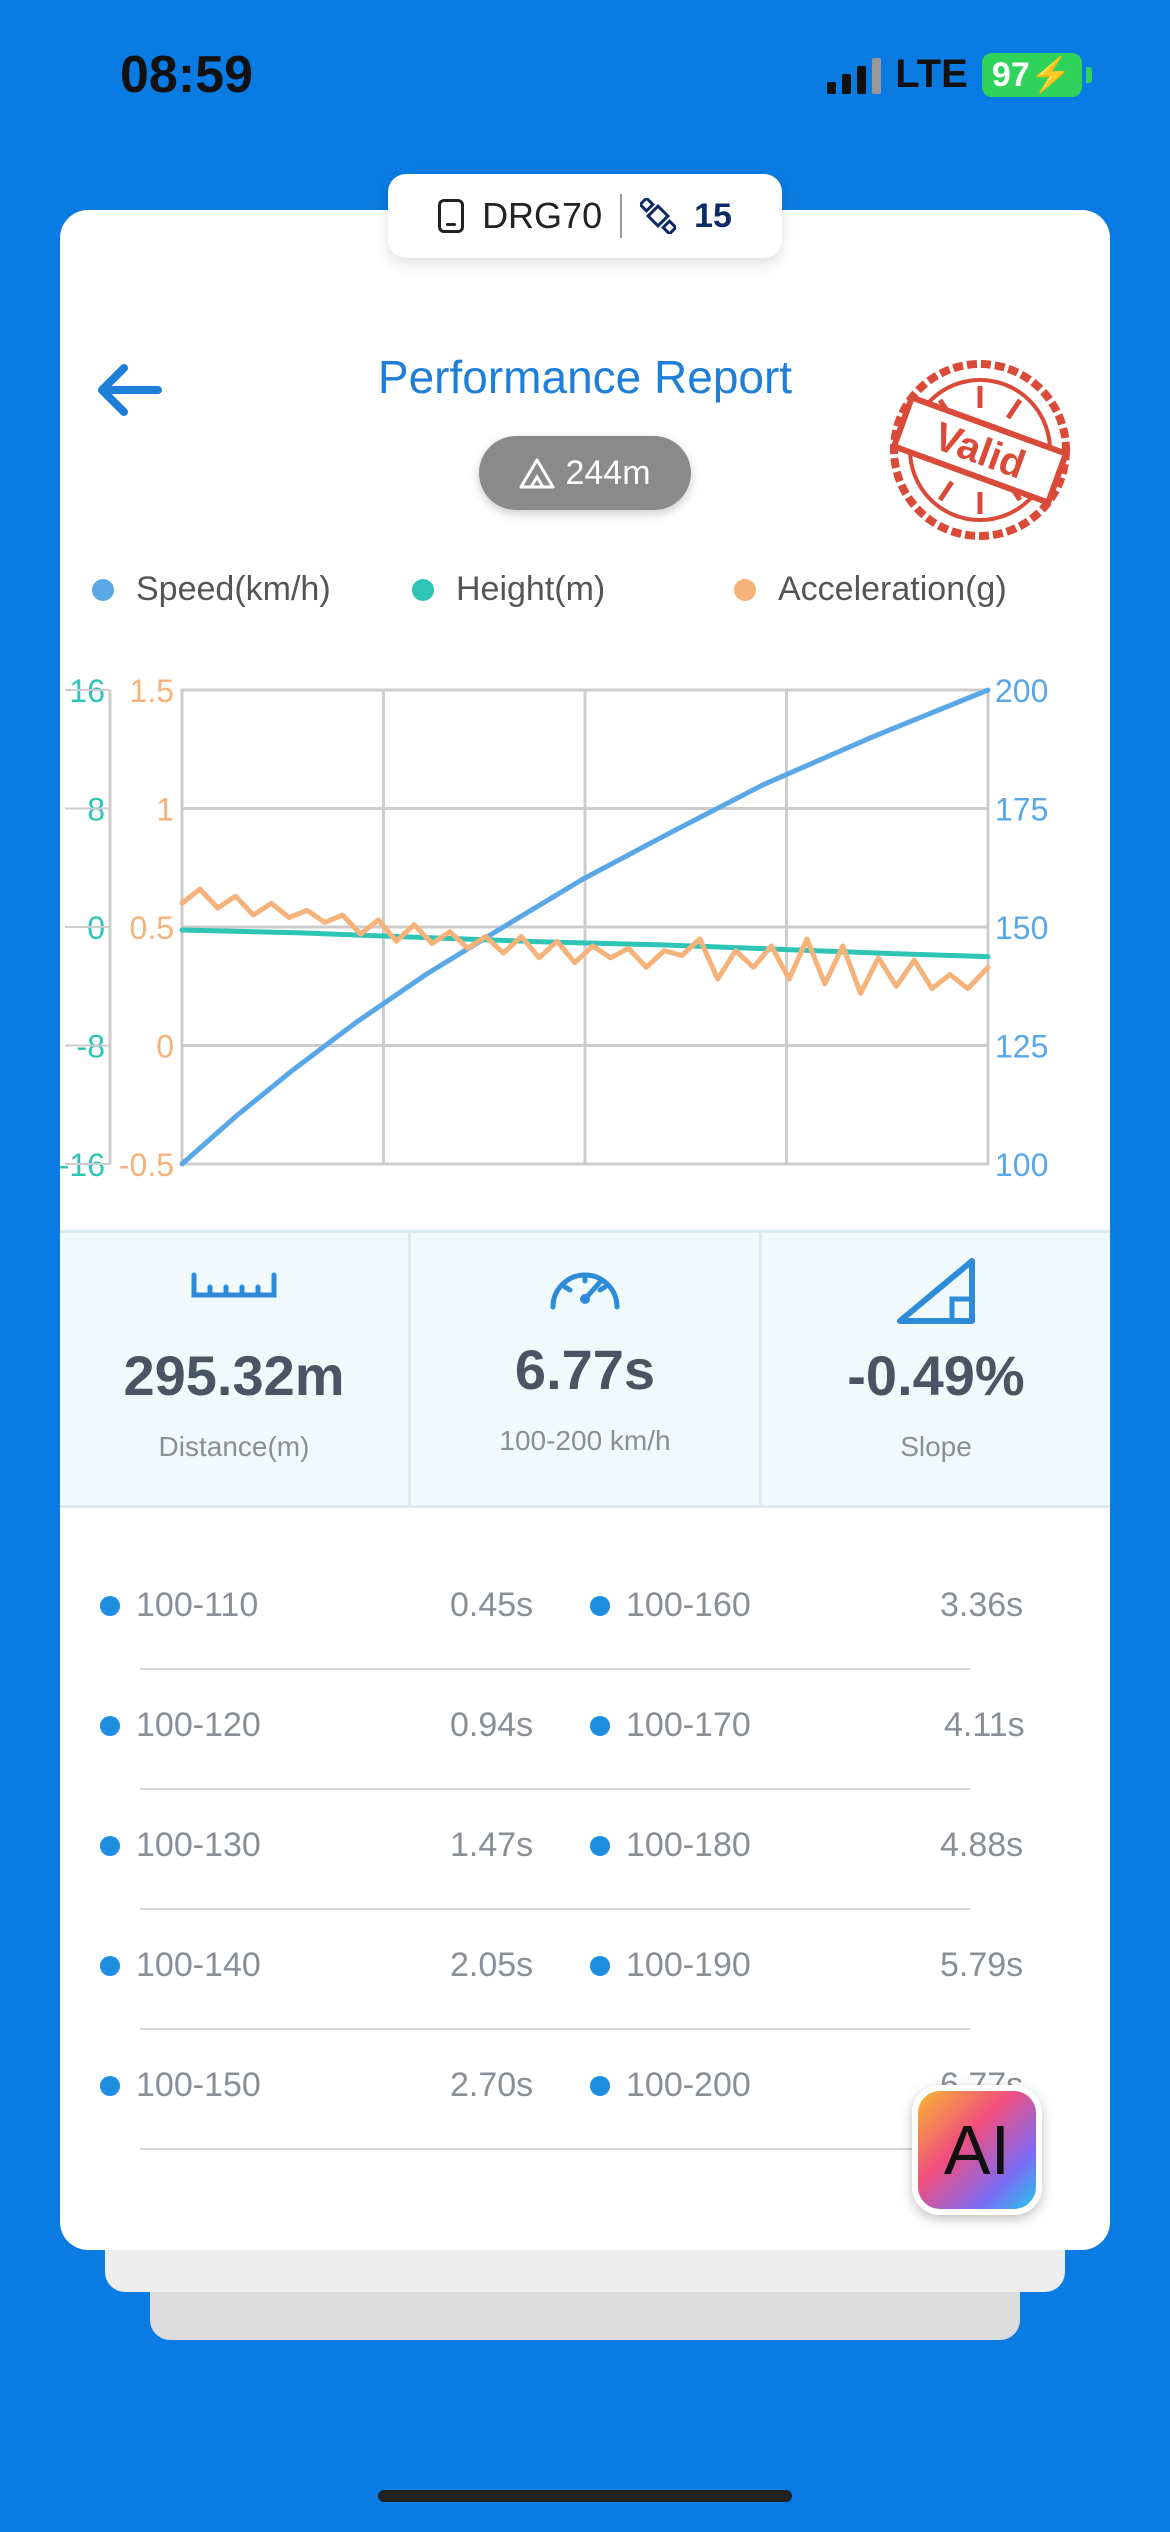 The width and height of the screenshot is (1170, 2532). I want to click on ai-label: AI, so click(977, 2150).